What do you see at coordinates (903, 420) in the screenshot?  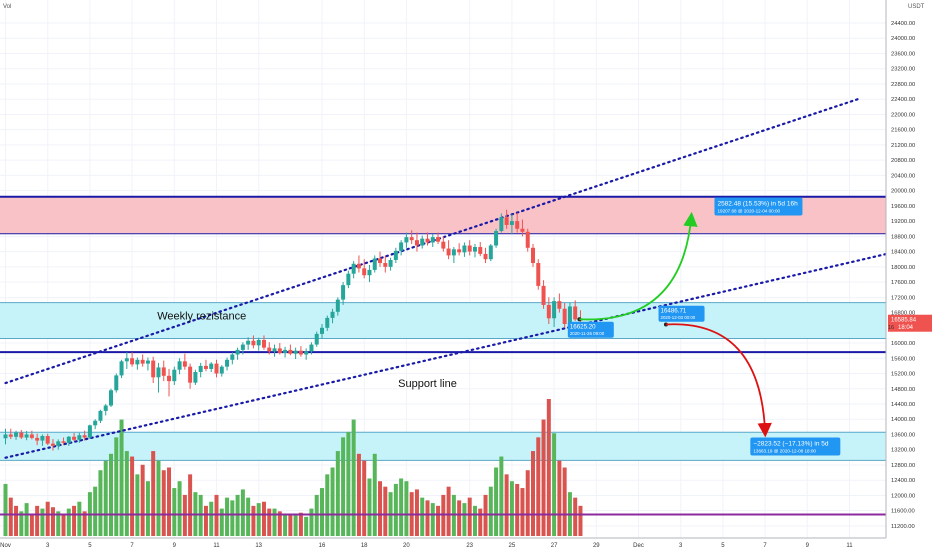 I see `y-tick-label: 14000.00` at bounding box center [903, 420].